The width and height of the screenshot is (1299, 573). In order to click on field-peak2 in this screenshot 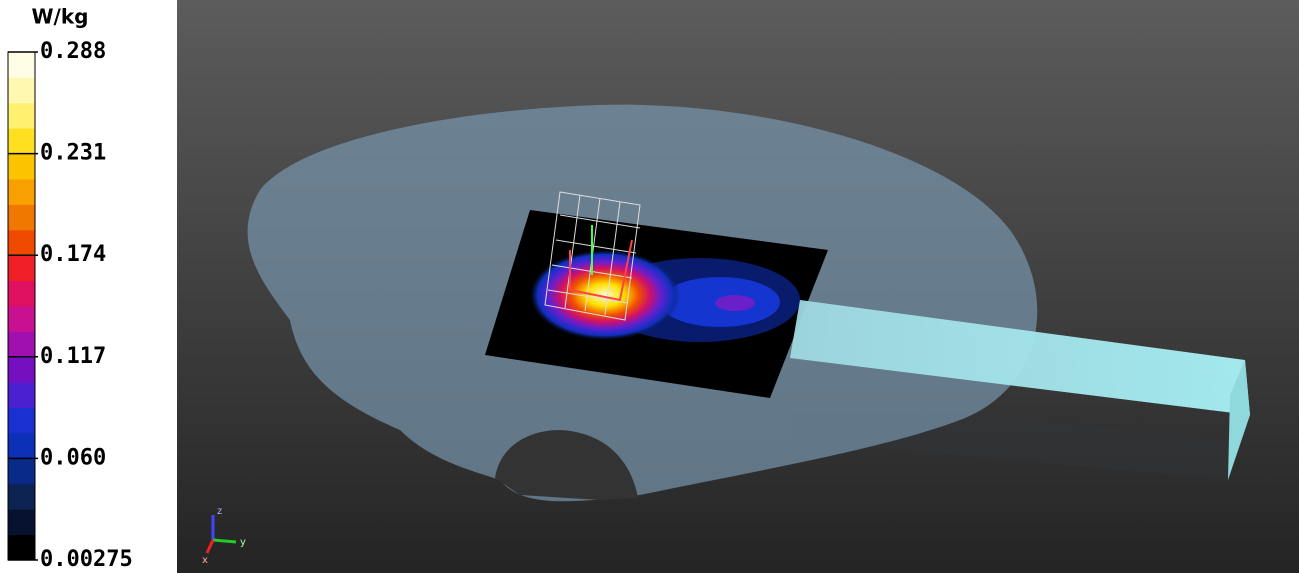, I will do `click(735, 303)`.